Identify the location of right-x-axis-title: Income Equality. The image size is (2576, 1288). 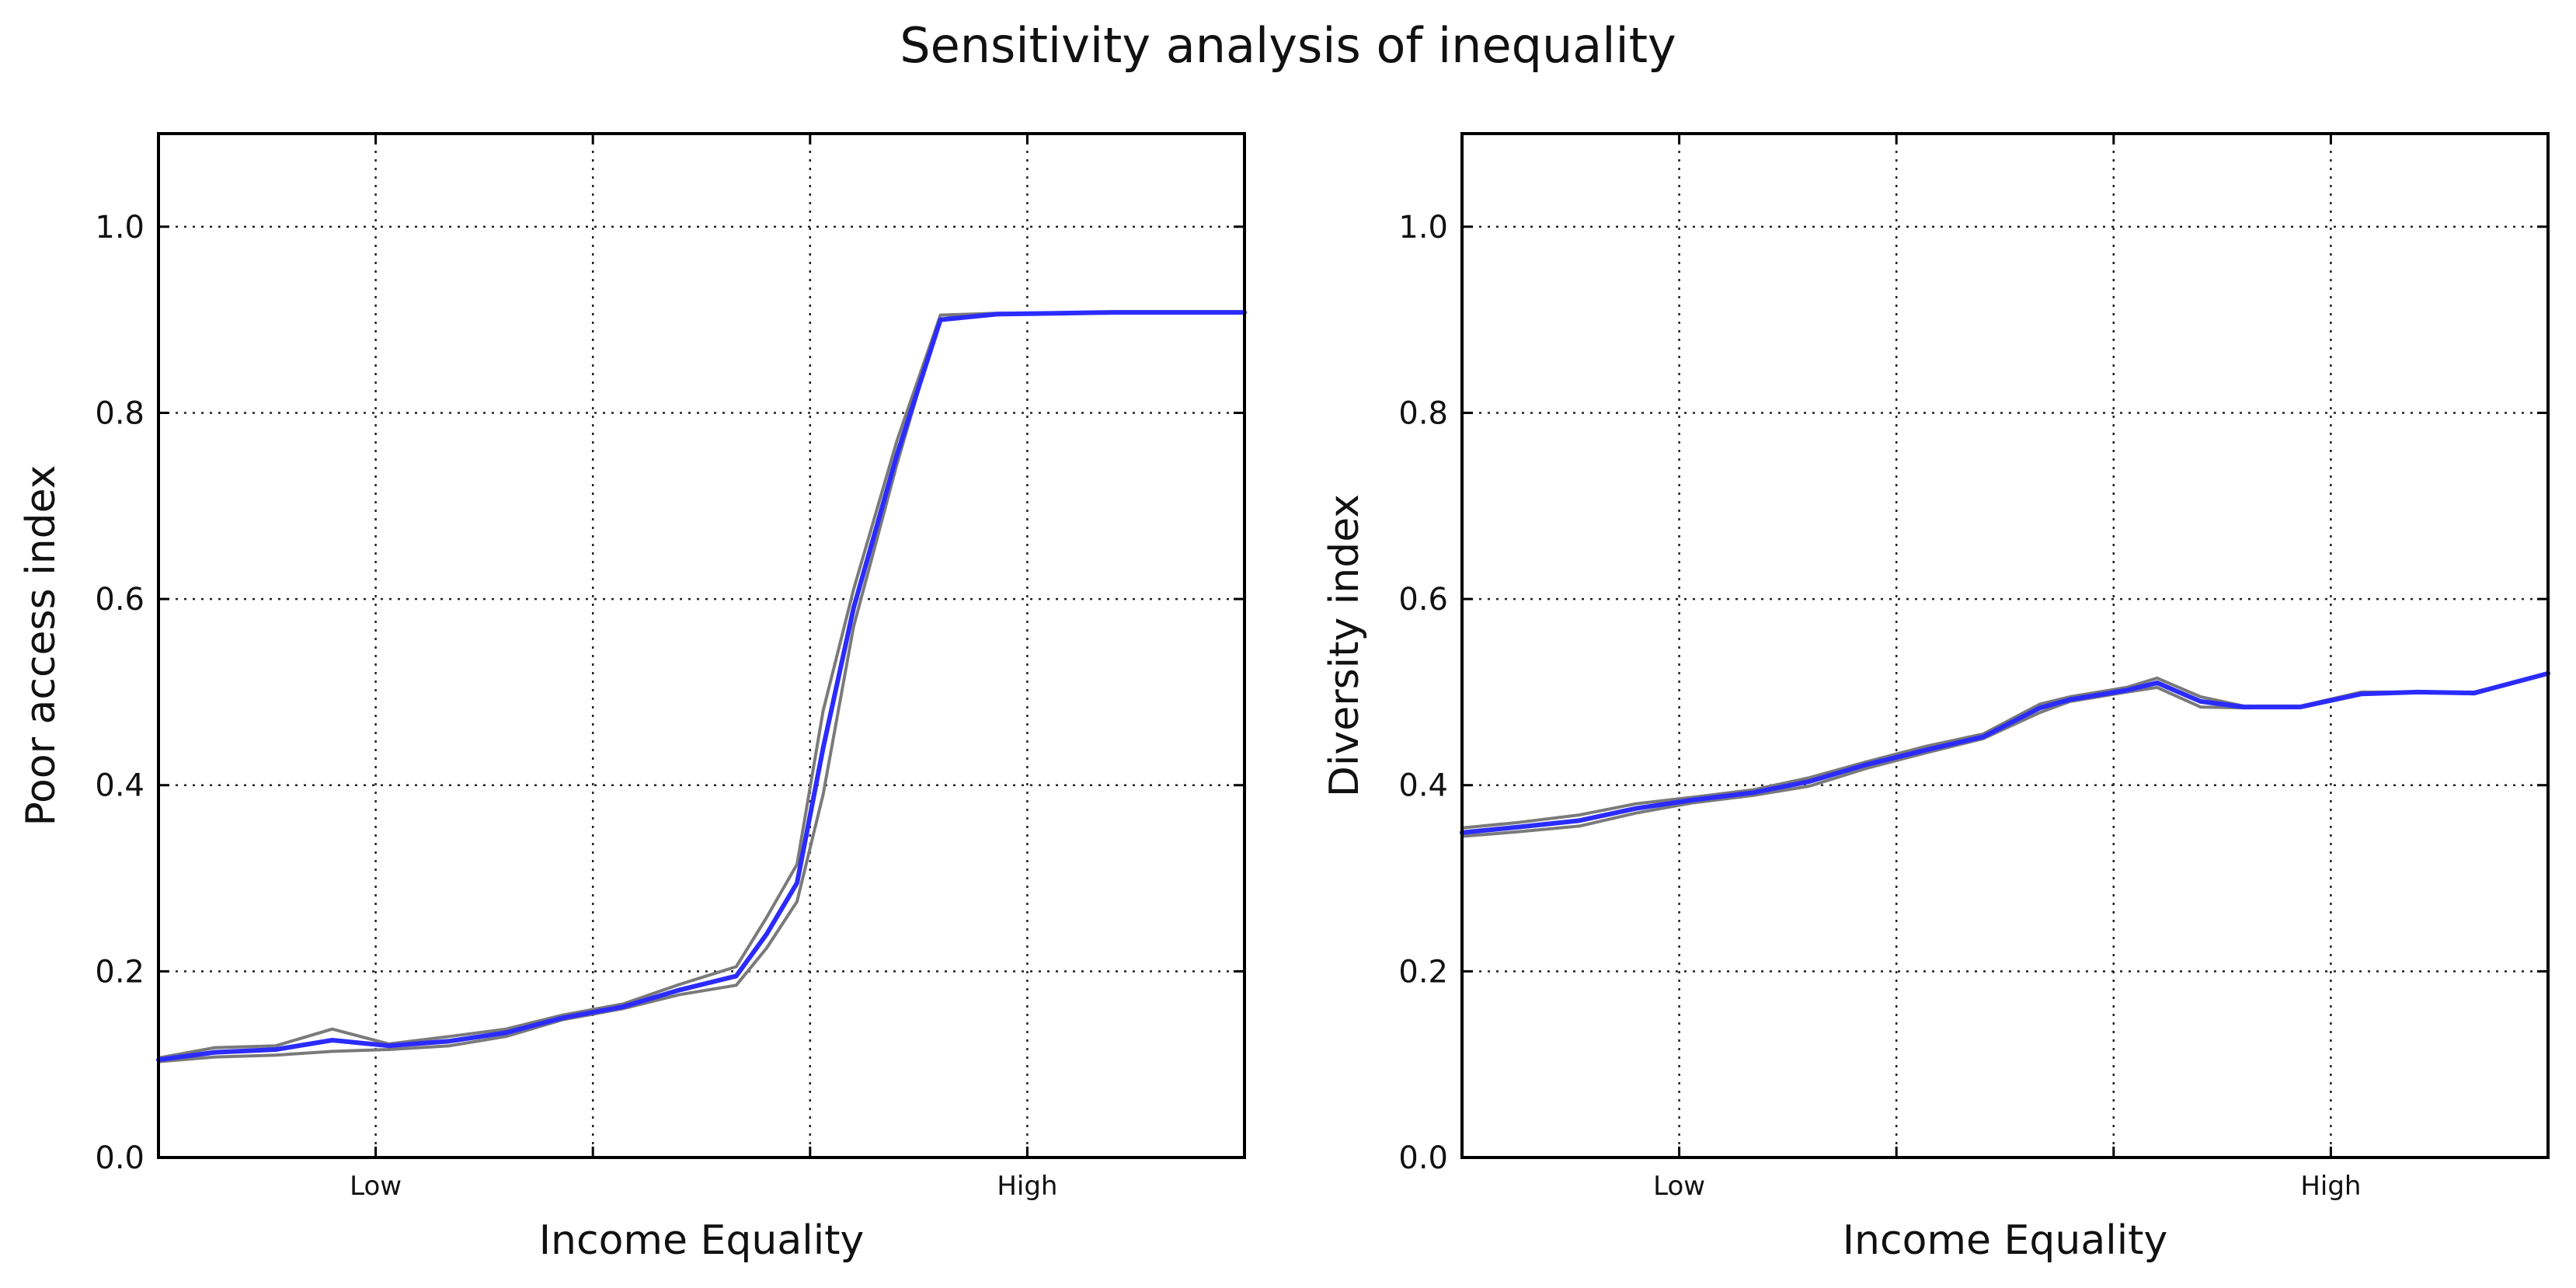
(2006, 1240).